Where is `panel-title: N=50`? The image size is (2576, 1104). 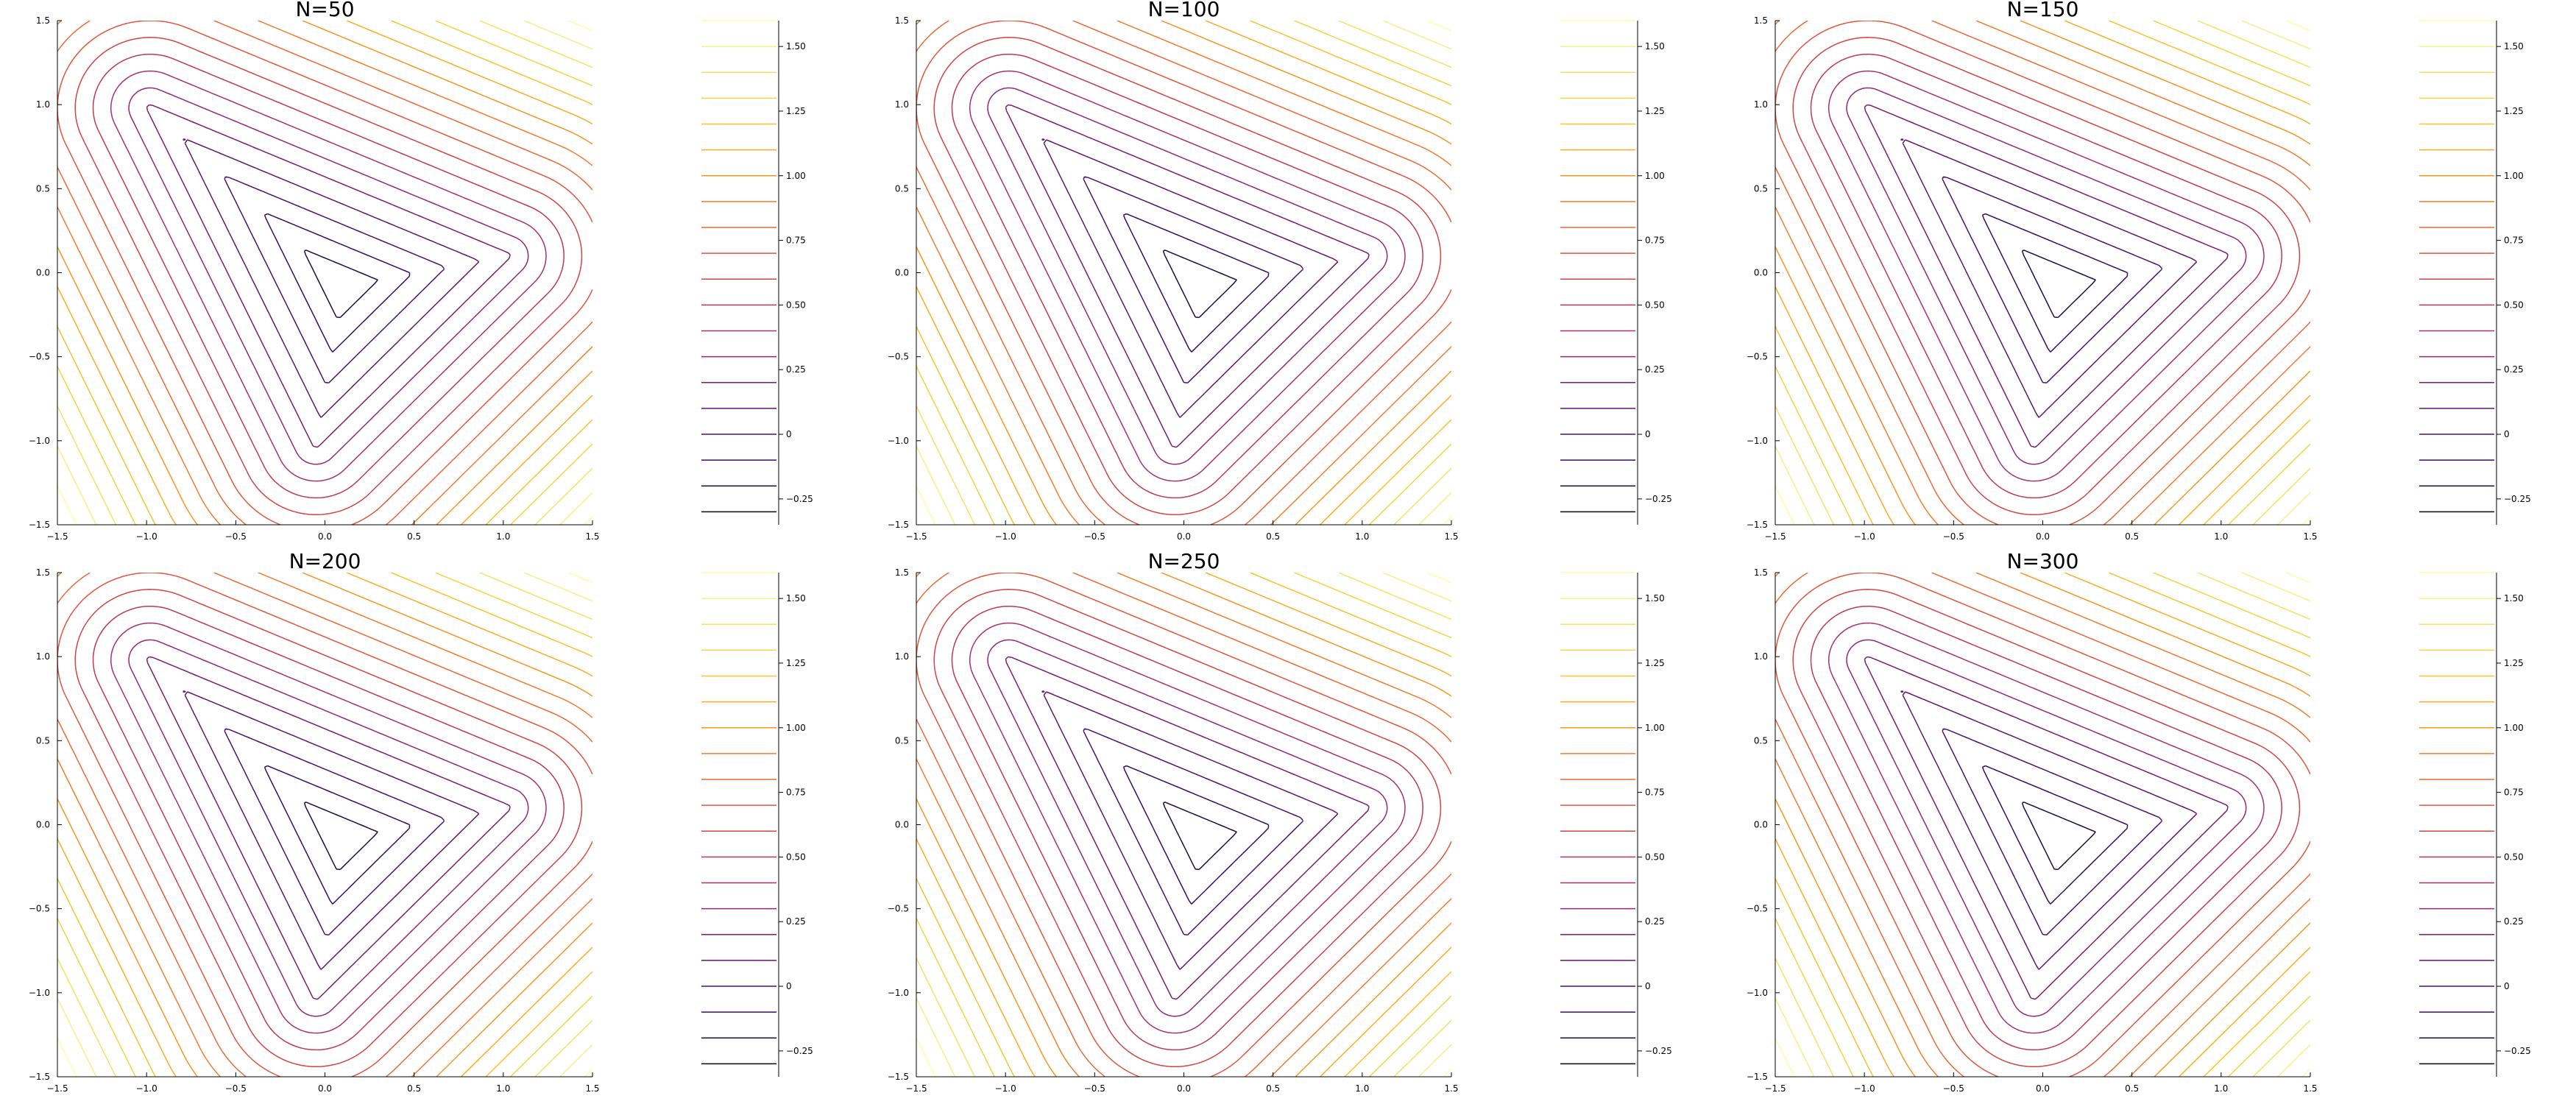
panel-title: N=50 is located at coordinates (324, 10).